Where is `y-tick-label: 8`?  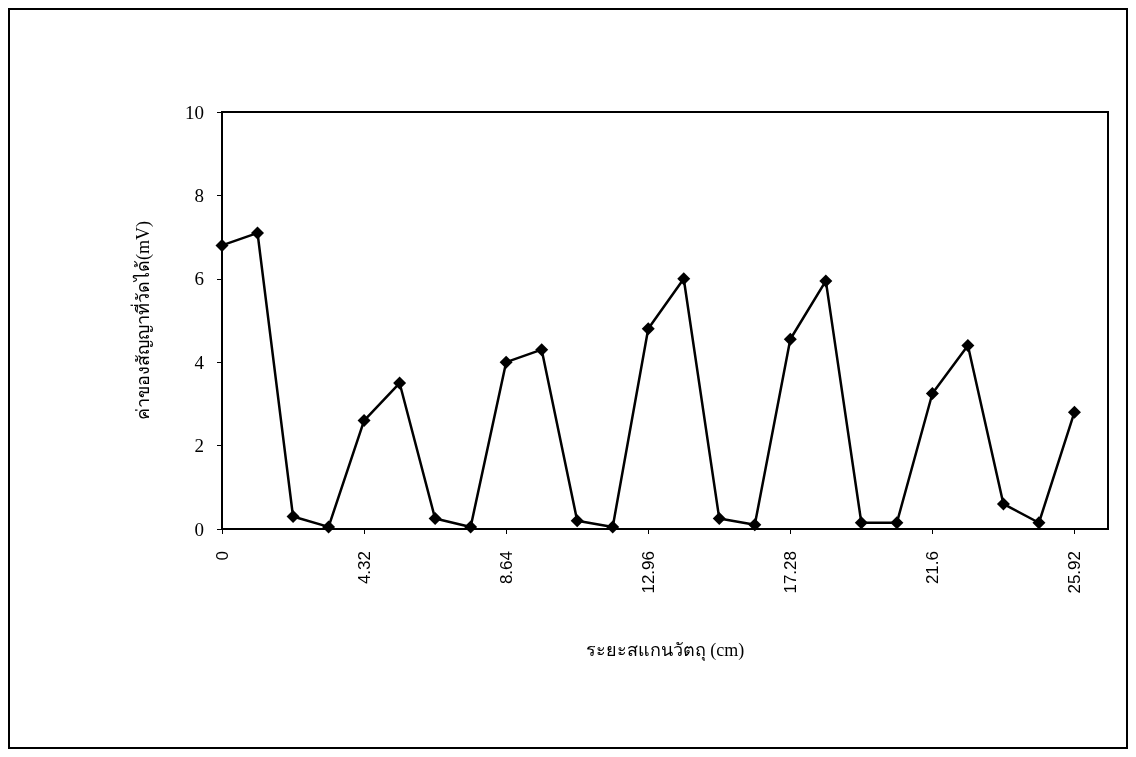 y-tick-label: 8 is located at coordinates (199, 195).